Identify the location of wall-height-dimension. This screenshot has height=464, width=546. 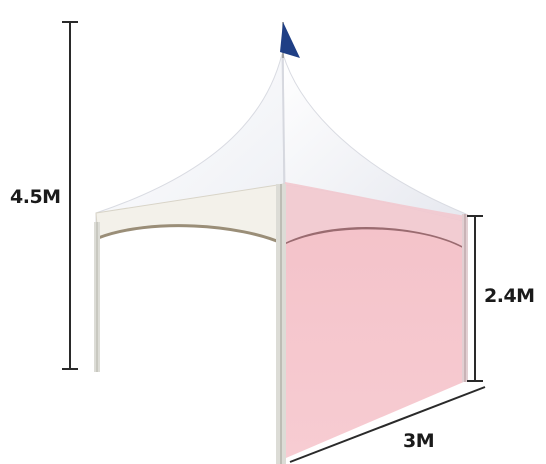
(475, 298).